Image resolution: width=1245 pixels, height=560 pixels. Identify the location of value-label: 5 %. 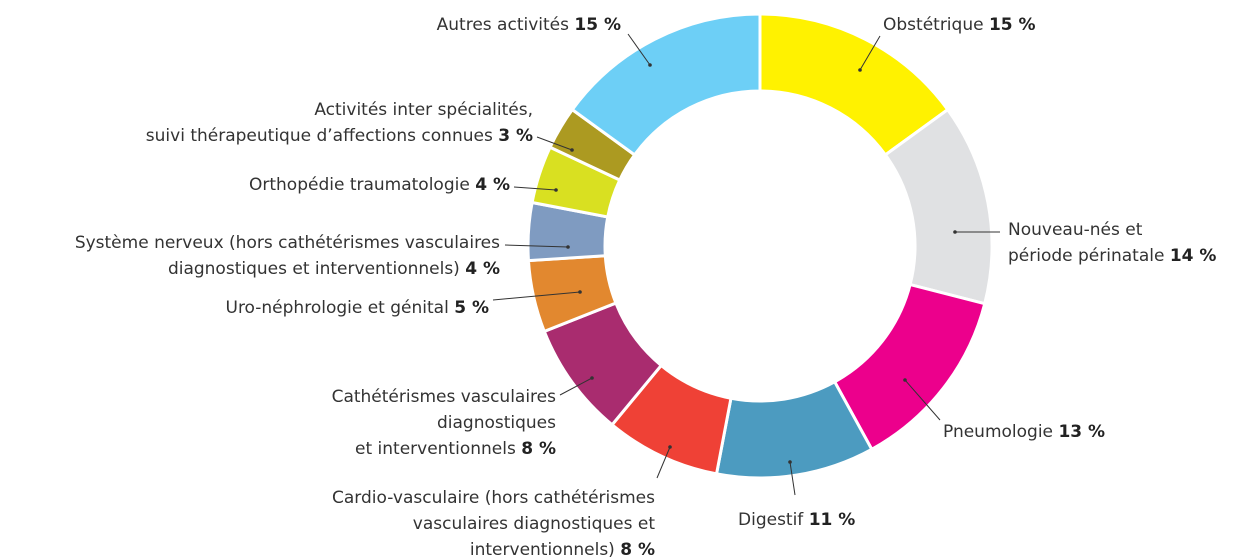
(471, 308).